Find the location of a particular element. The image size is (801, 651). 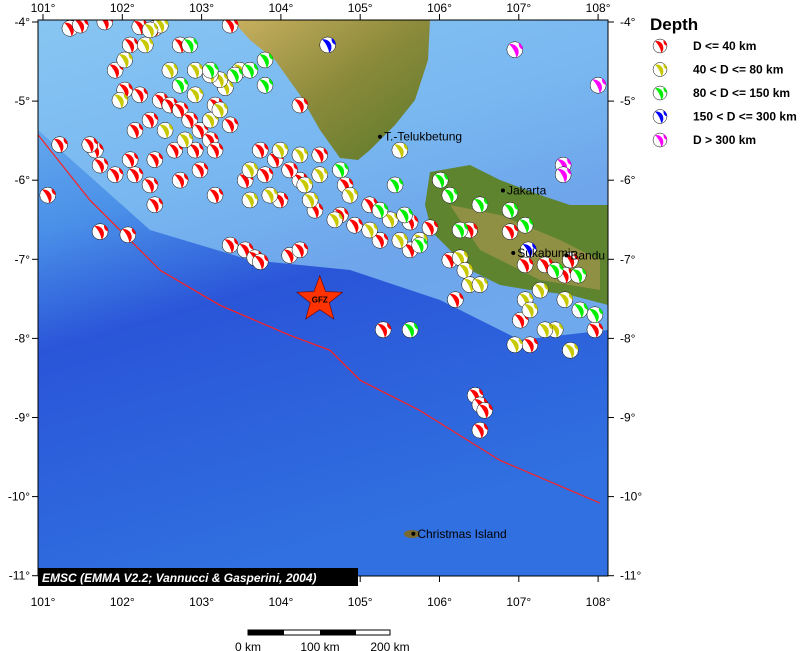

lat-label-left: -4° is located at coordinates (23, 22).